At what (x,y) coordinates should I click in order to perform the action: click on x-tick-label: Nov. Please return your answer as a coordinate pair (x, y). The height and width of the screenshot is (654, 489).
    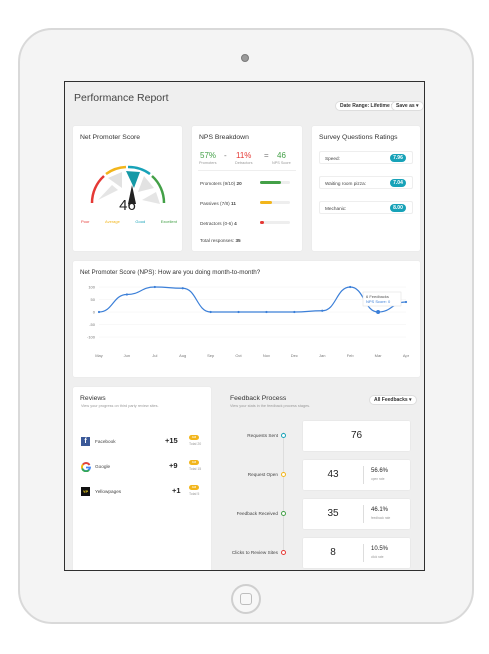
    Looking at the image, I should click on (266, 355).